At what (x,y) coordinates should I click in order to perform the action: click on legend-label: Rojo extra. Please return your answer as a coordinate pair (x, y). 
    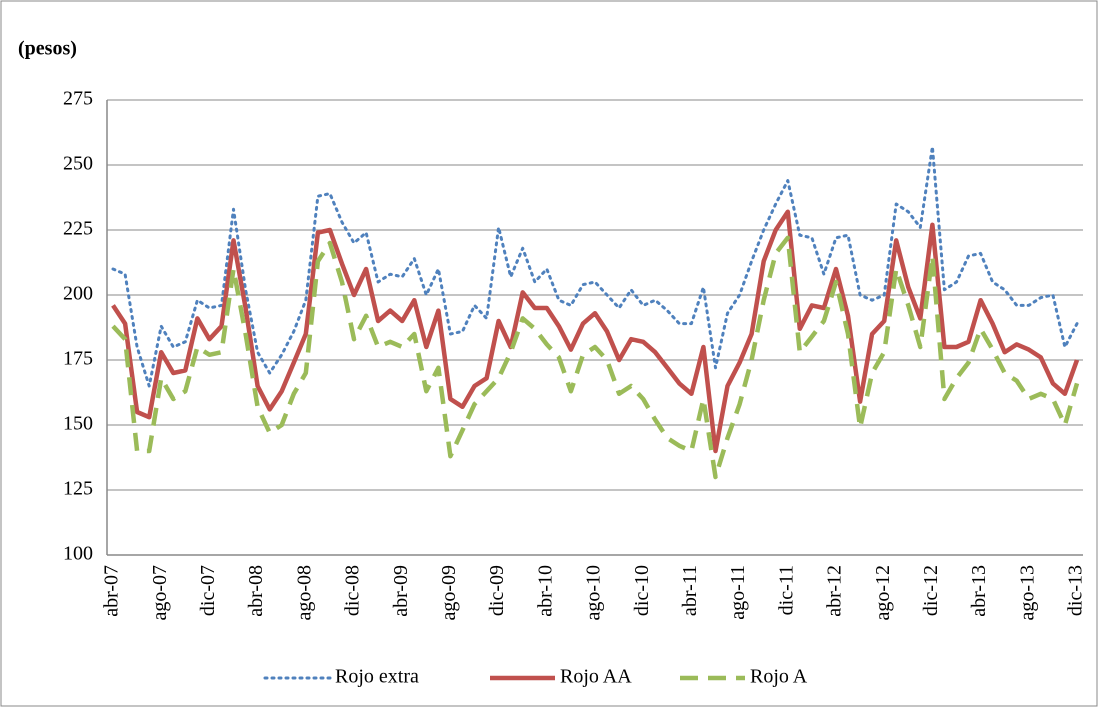
    Looking at the image, I should click on (377, 677).